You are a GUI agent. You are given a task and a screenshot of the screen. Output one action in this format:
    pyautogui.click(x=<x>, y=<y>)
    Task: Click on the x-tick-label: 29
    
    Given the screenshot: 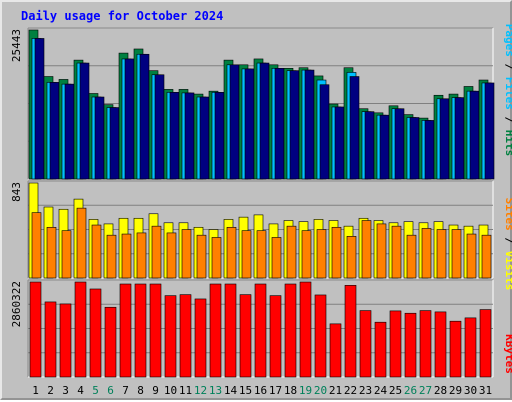 What is the action you would take?
    pyautogui.click(x=455, y=390)
    